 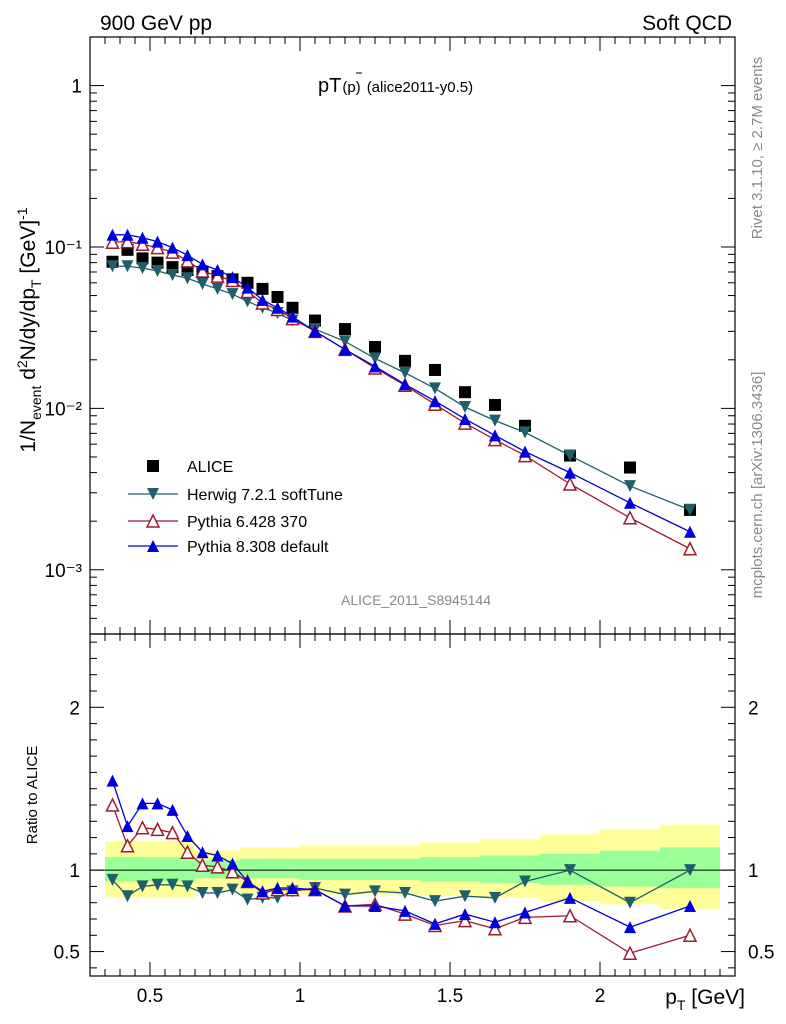 What do you see at coordinates (761, 953) in the screenshot?
I see `ratio-y-tick-label-right: 0.5` at bounding box center [761, 953].